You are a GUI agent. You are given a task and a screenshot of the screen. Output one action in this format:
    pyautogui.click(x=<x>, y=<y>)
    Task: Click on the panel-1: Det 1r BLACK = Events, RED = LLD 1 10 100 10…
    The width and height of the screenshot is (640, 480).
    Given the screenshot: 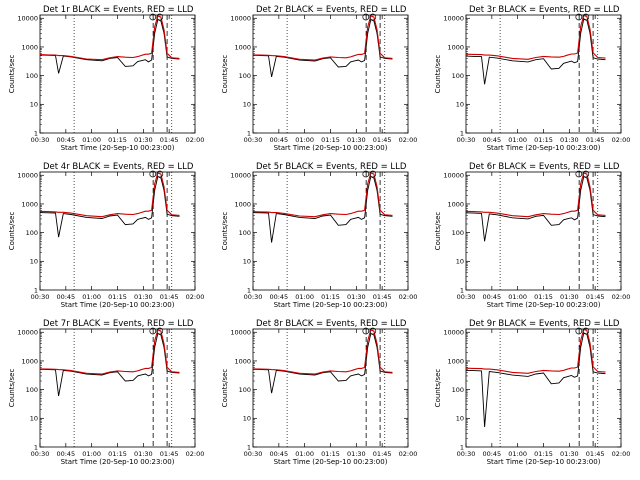 What is the action you would take?
    pyautogui.click(x=106, y=78)
    